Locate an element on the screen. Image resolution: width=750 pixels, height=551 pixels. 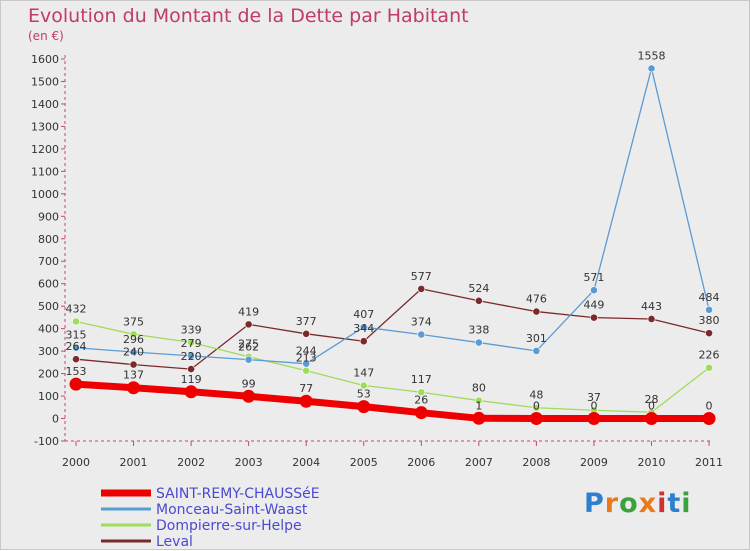
x-tick-label: 2001 is located at coordinates (134, 462).